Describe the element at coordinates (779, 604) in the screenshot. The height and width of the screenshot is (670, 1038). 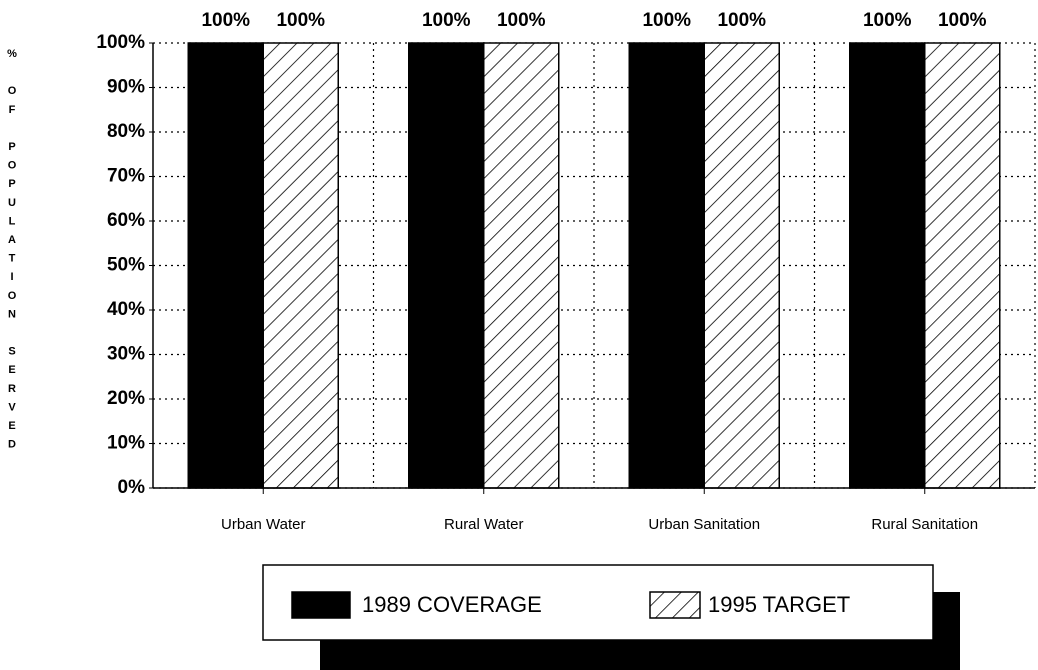
I see `legend-label: 1995 TARGET` at that location.